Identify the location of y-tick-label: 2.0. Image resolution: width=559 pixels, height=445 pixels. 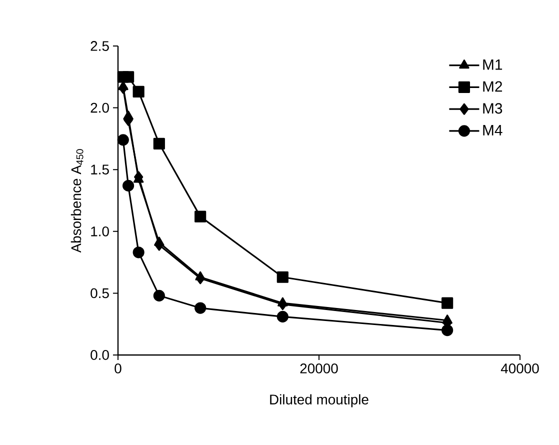
(99, 107).